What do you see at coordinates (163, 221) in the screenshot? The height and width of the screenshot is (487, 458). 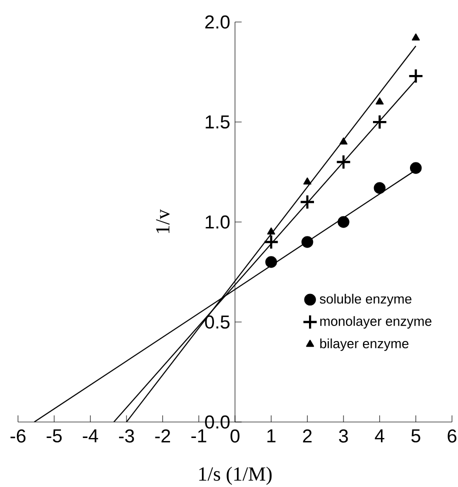 I see `y-axis-title: 1/v` at bounding box center [163, 221].